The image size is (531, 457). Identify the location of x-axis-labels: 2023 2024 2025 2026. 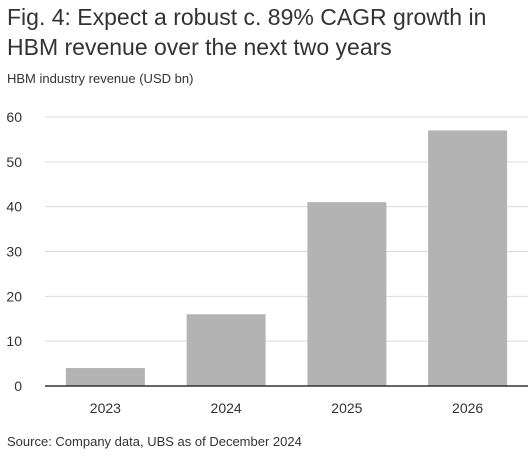
(287, 408).